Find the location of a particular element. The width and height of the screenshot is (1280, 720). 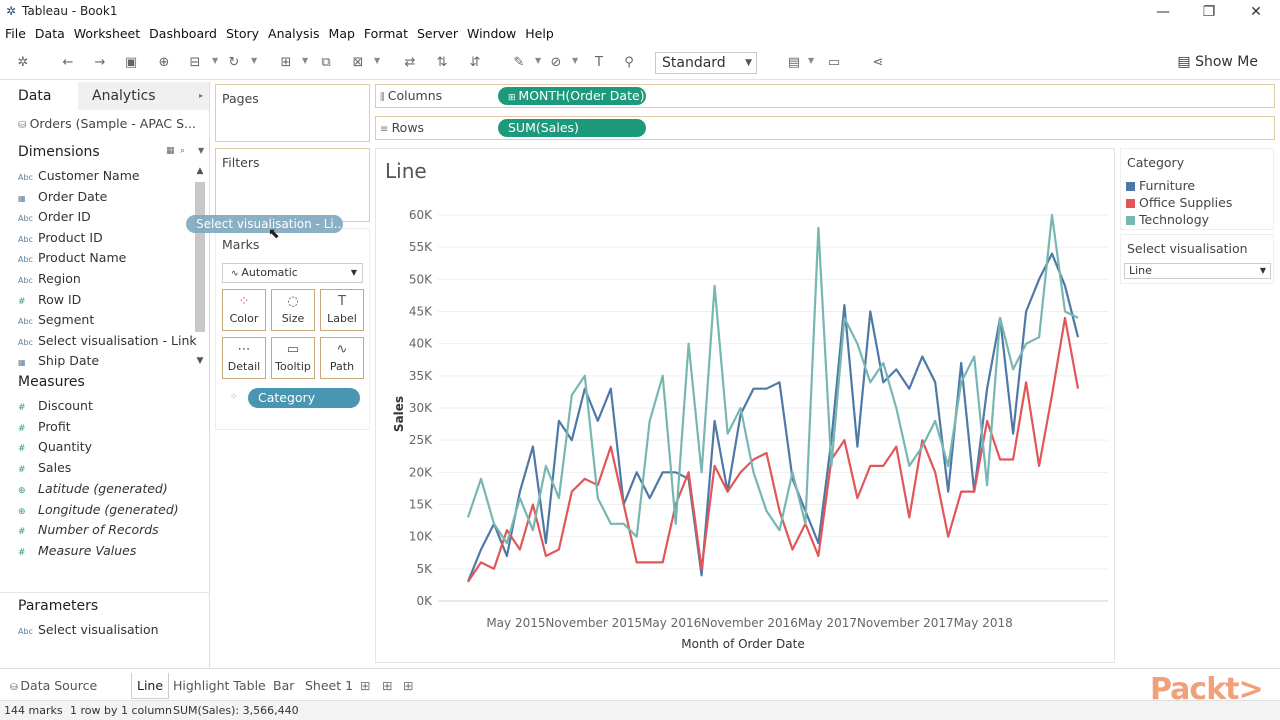

group-members-icon: ⊘ is located at coordinates (556, 62).